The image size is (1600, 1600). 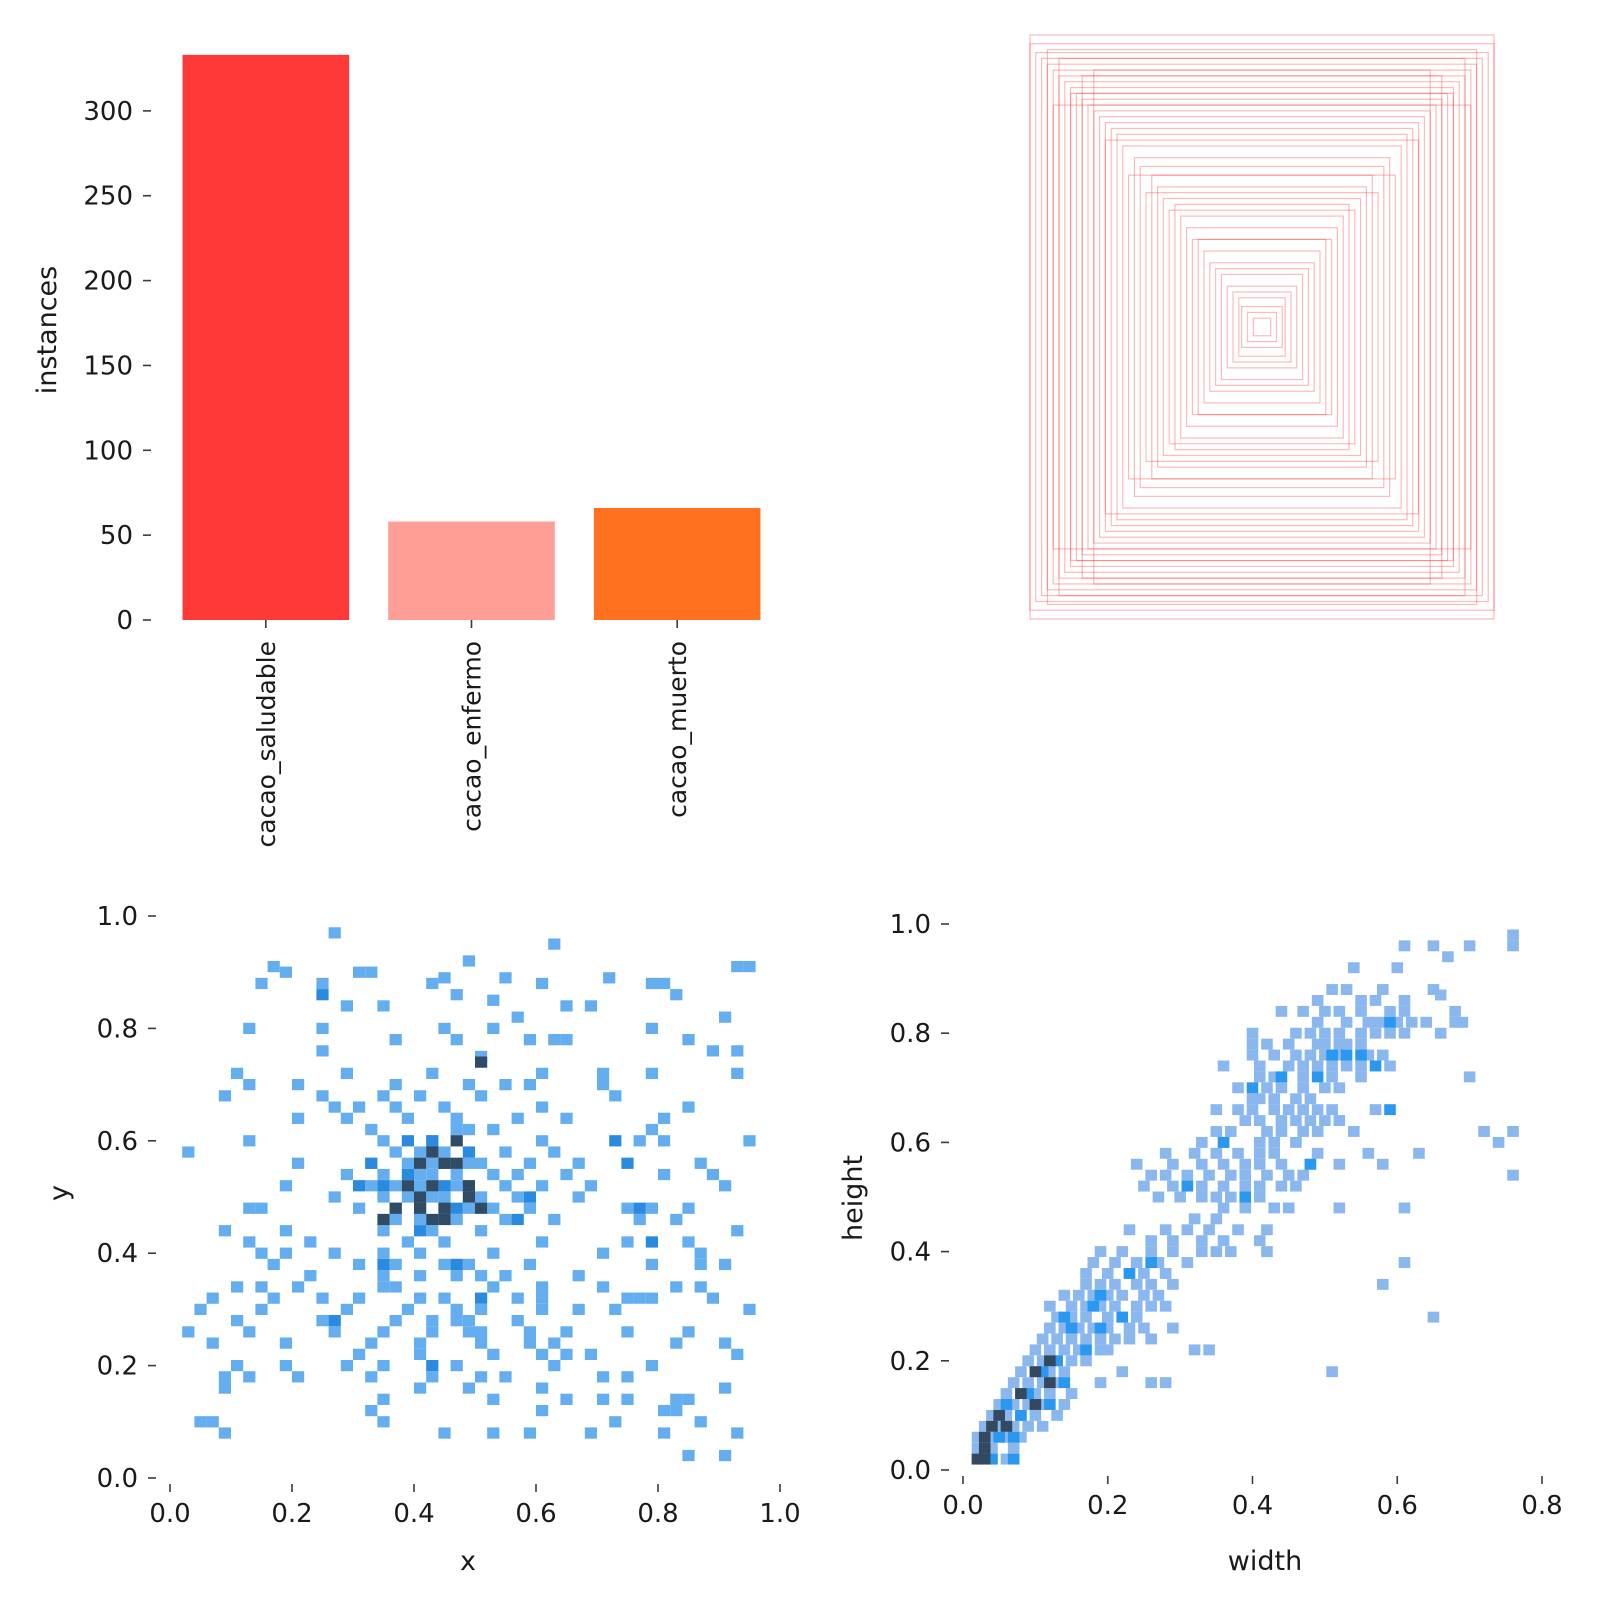 I want to click on bar-cacao_enfermo, so click(x=471, y=570).